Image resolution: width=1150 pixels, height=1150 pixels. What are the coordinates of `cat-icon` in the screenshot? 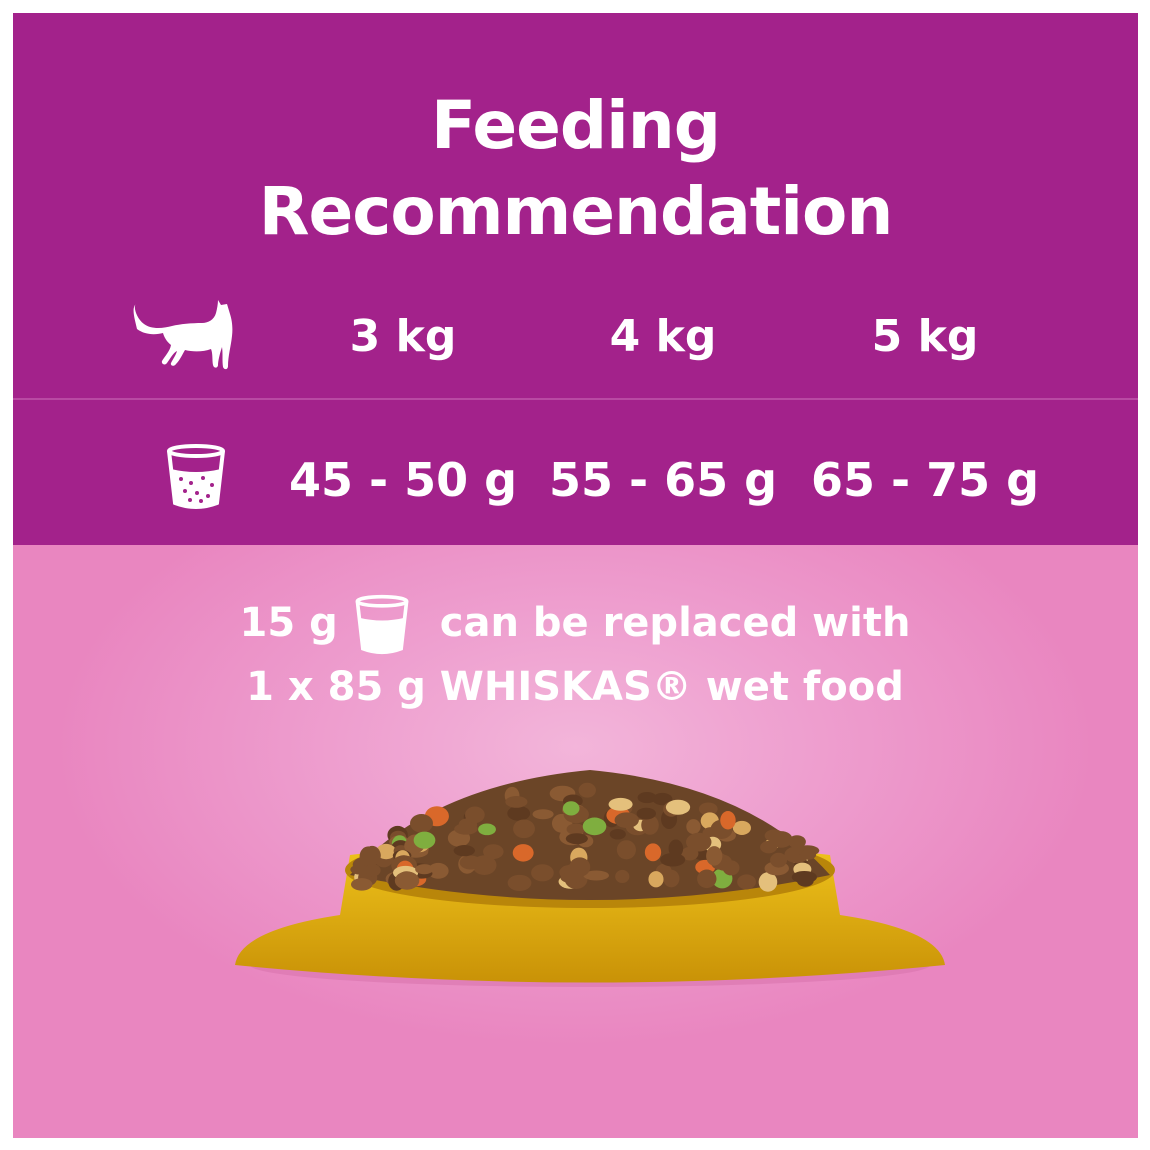 It's located at (185, 335).